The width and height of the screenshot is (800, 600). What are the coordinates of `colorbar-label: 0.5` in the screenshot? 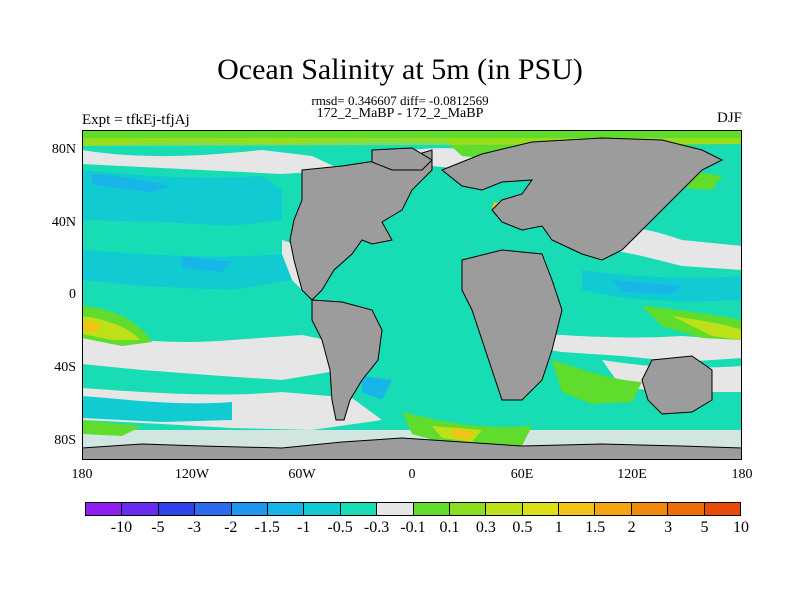 It's located at (522, 527).